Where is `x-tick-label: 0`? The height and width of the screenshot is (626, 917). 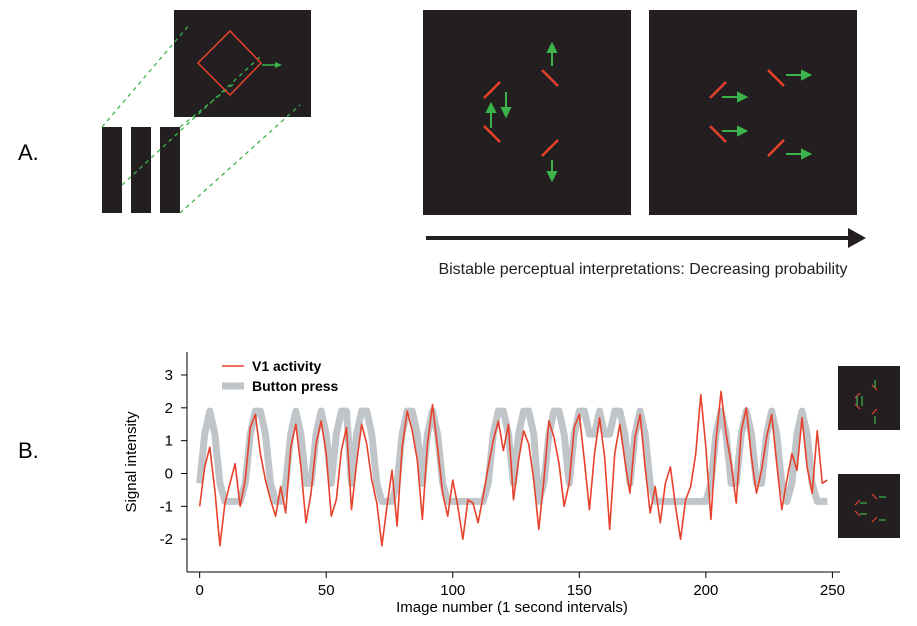 x-tick-label: 0 is located at coordinates (199, 590).